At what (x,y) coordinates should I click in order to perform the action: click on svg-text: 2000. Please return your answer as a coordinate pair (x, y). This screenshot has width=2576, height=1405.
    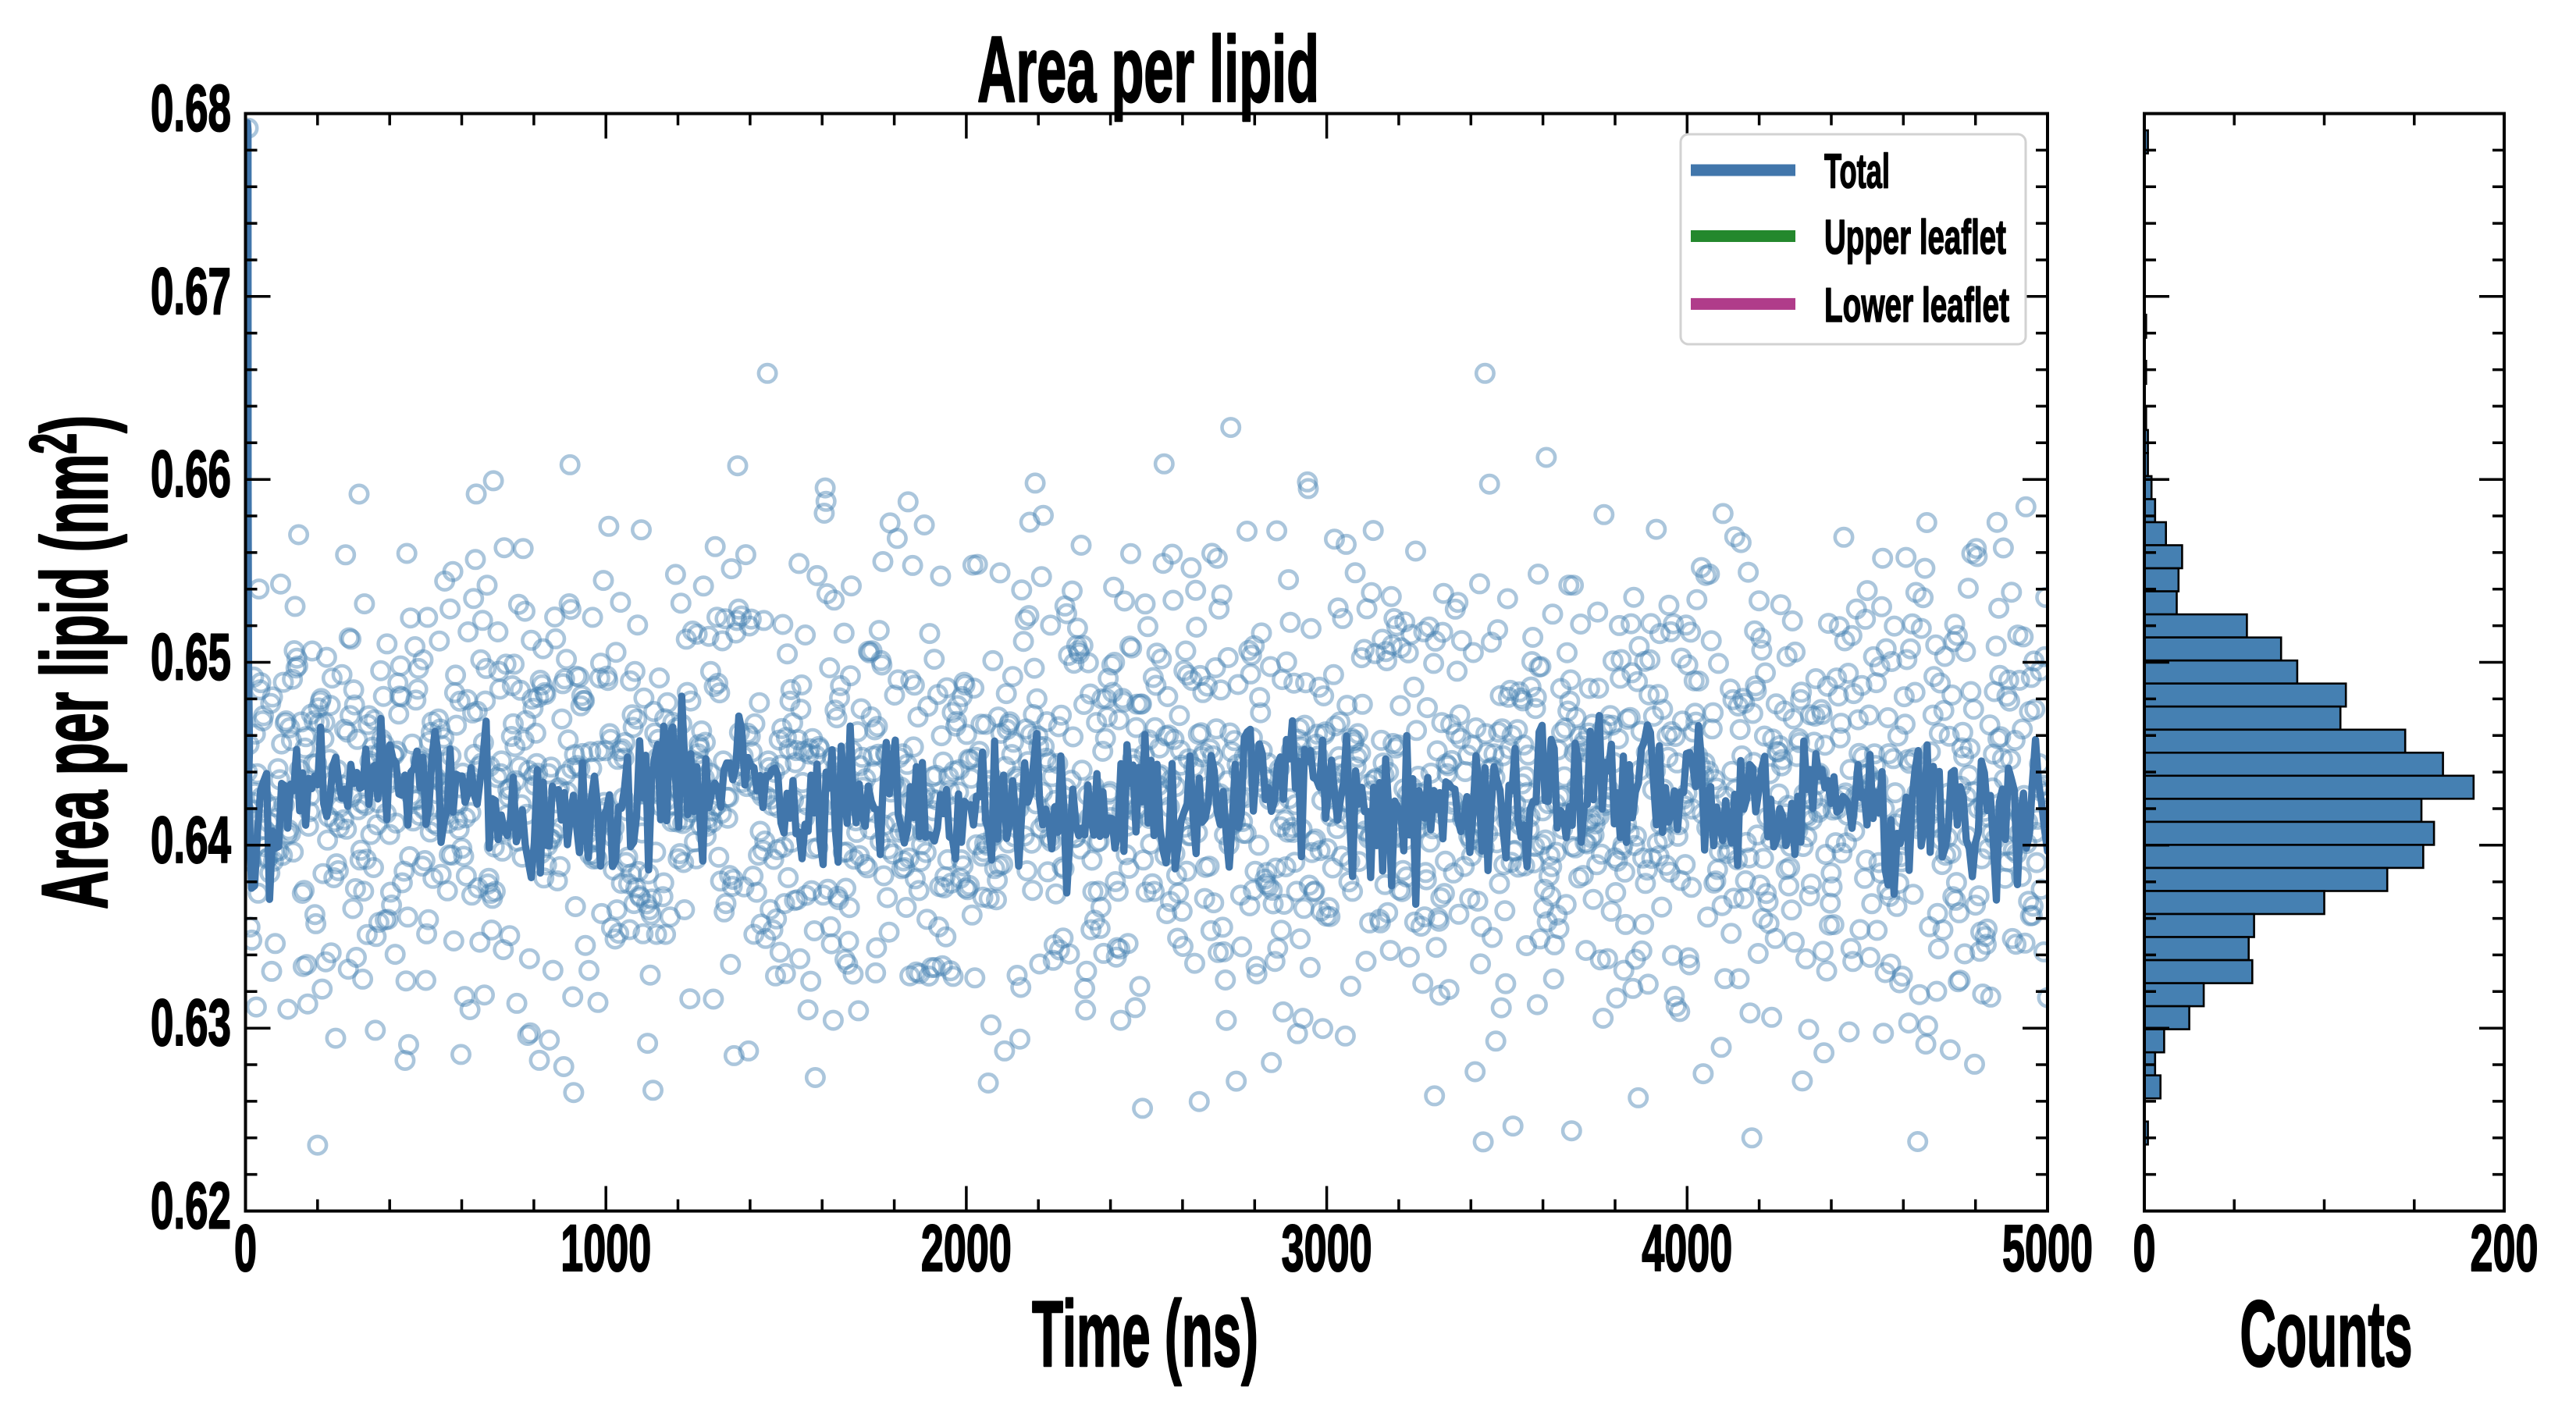
    Looking at the image, I should click on (966, 1248).